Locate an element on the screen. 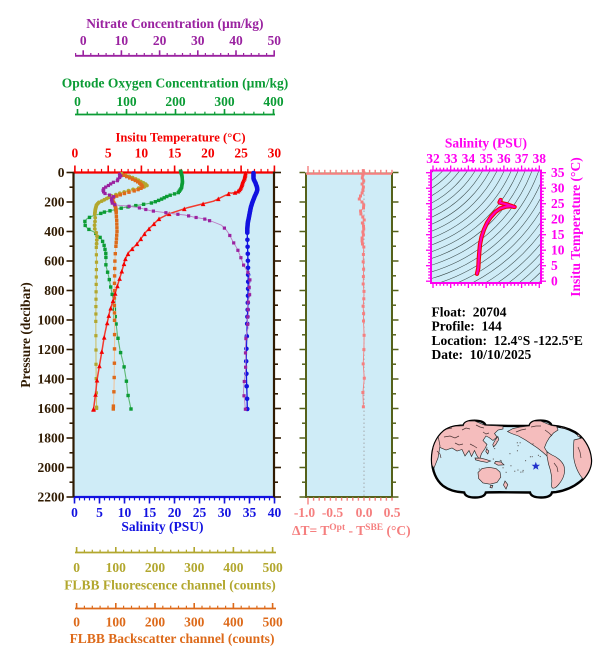  svg-text: 0.0 is located at coordinates (364, 512).